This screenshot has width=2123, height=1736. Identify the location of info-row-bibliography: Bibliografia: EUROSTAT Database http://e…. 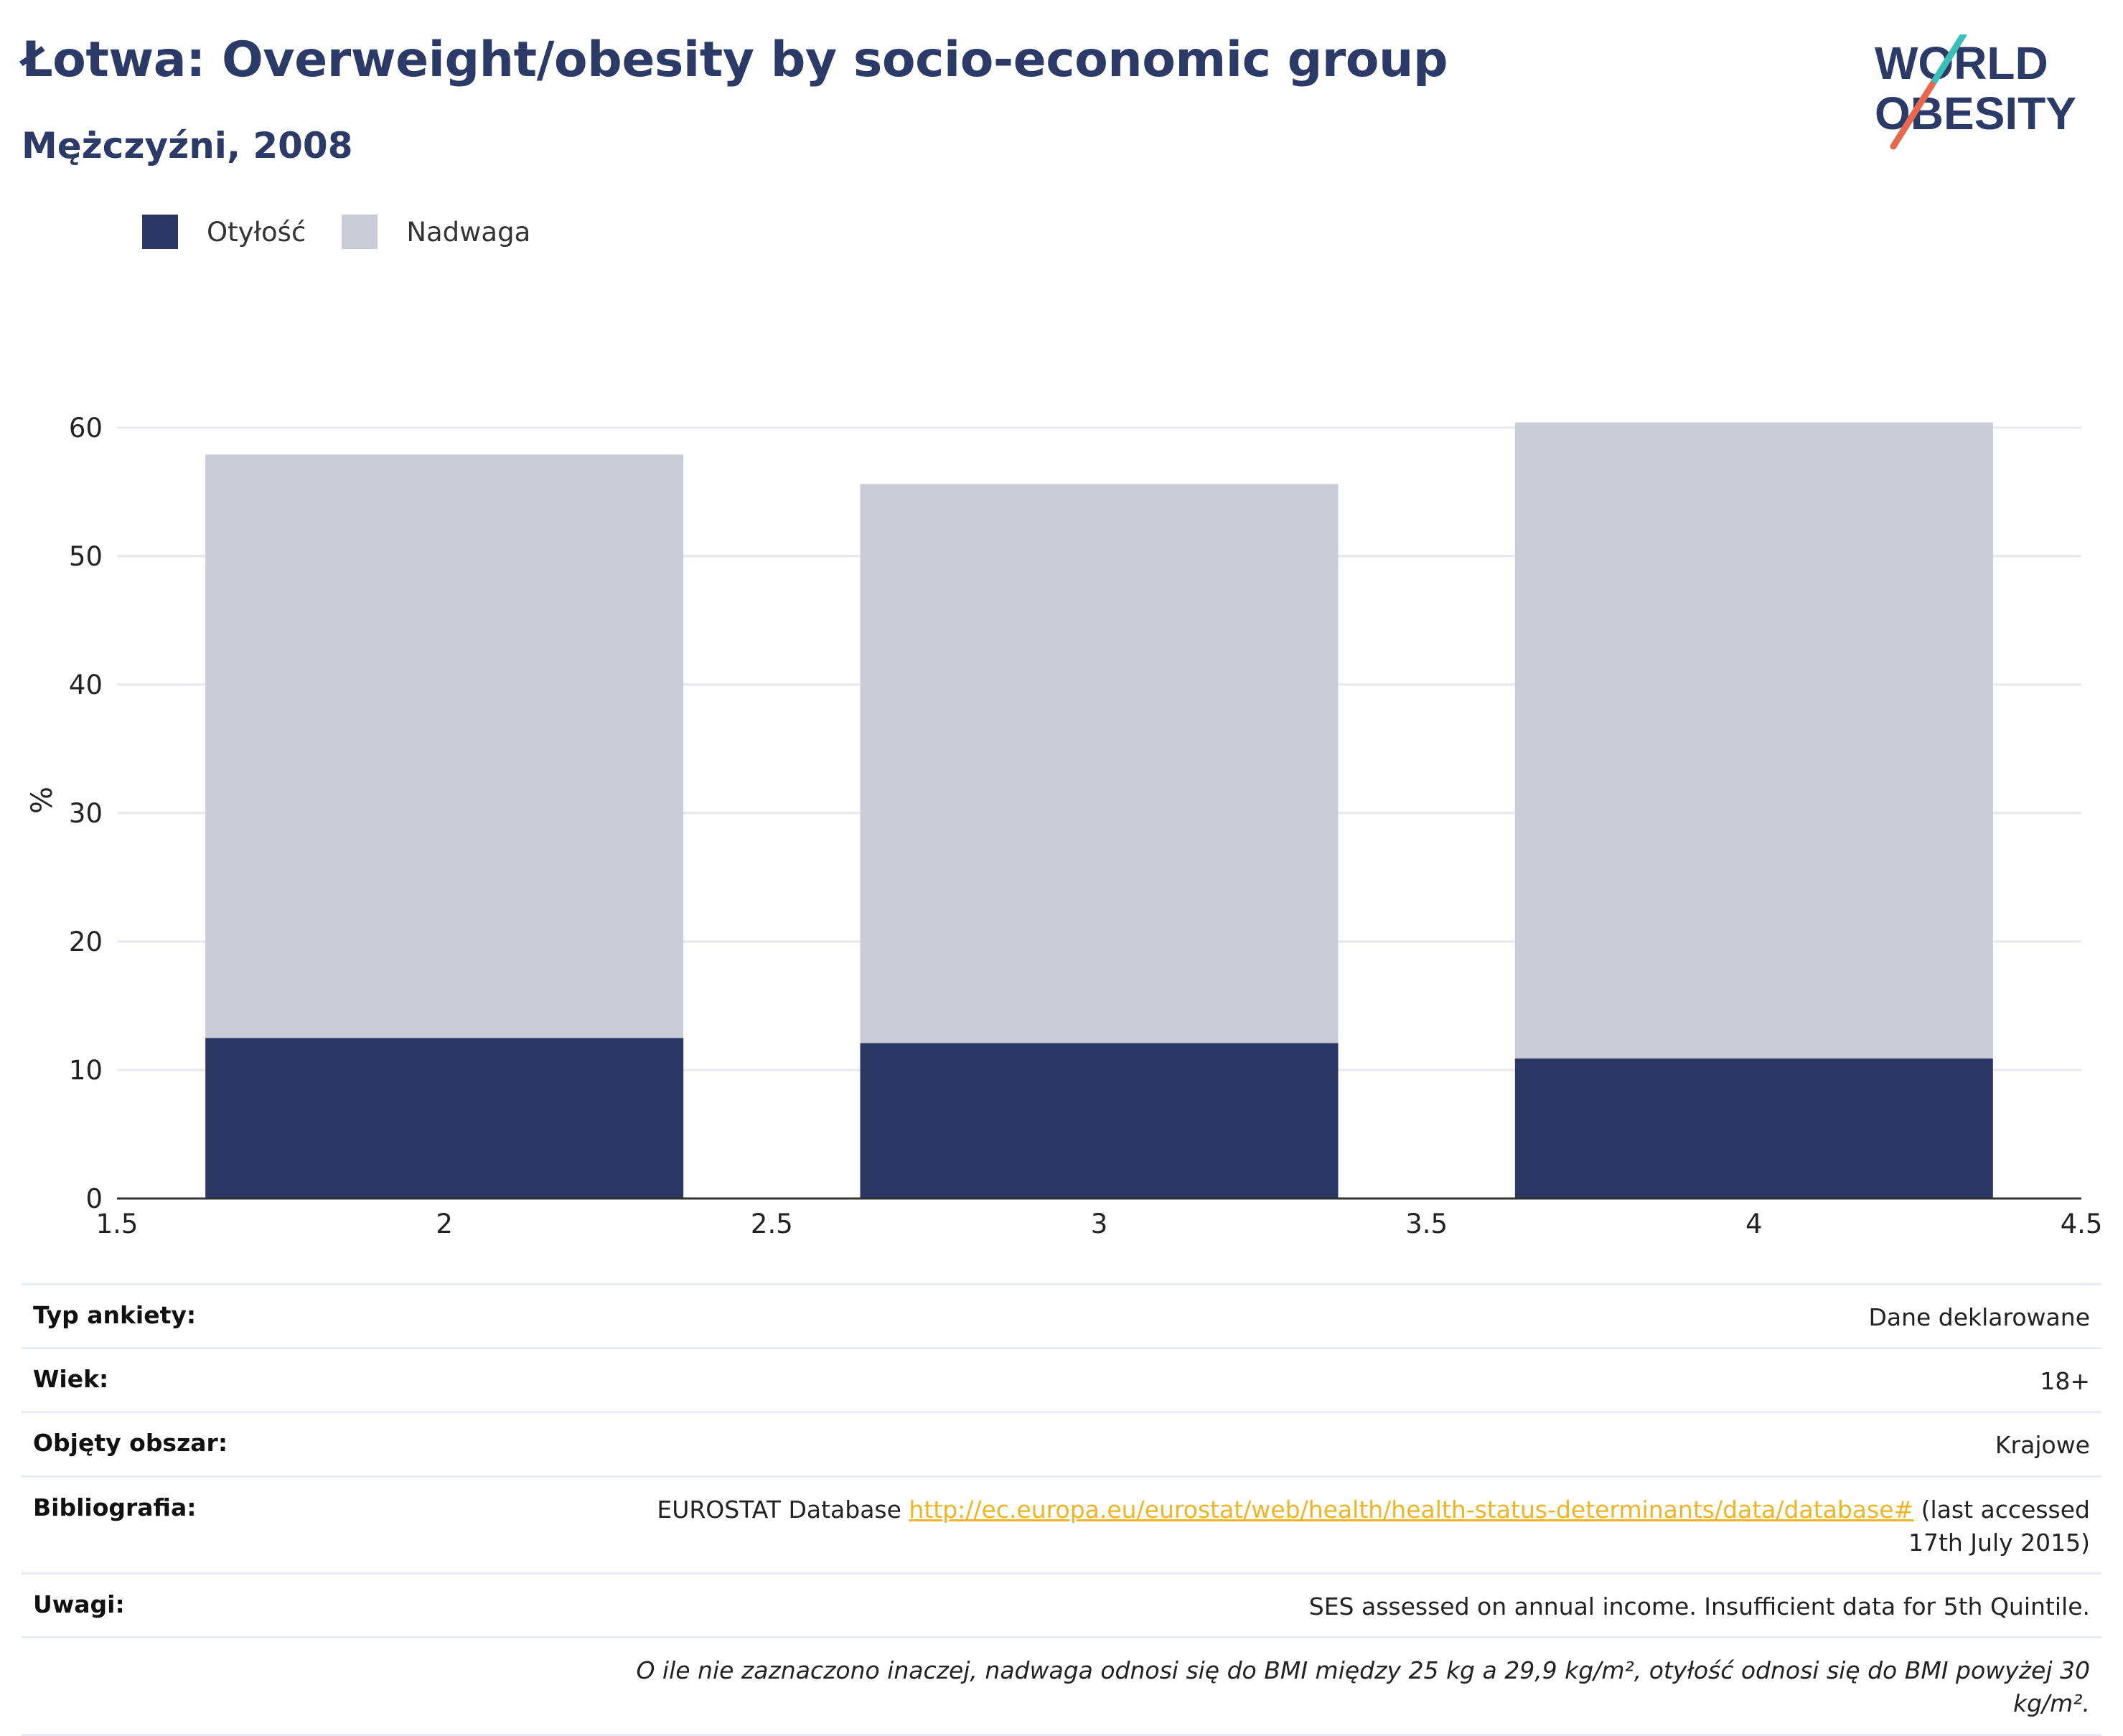
(1061, 1523).